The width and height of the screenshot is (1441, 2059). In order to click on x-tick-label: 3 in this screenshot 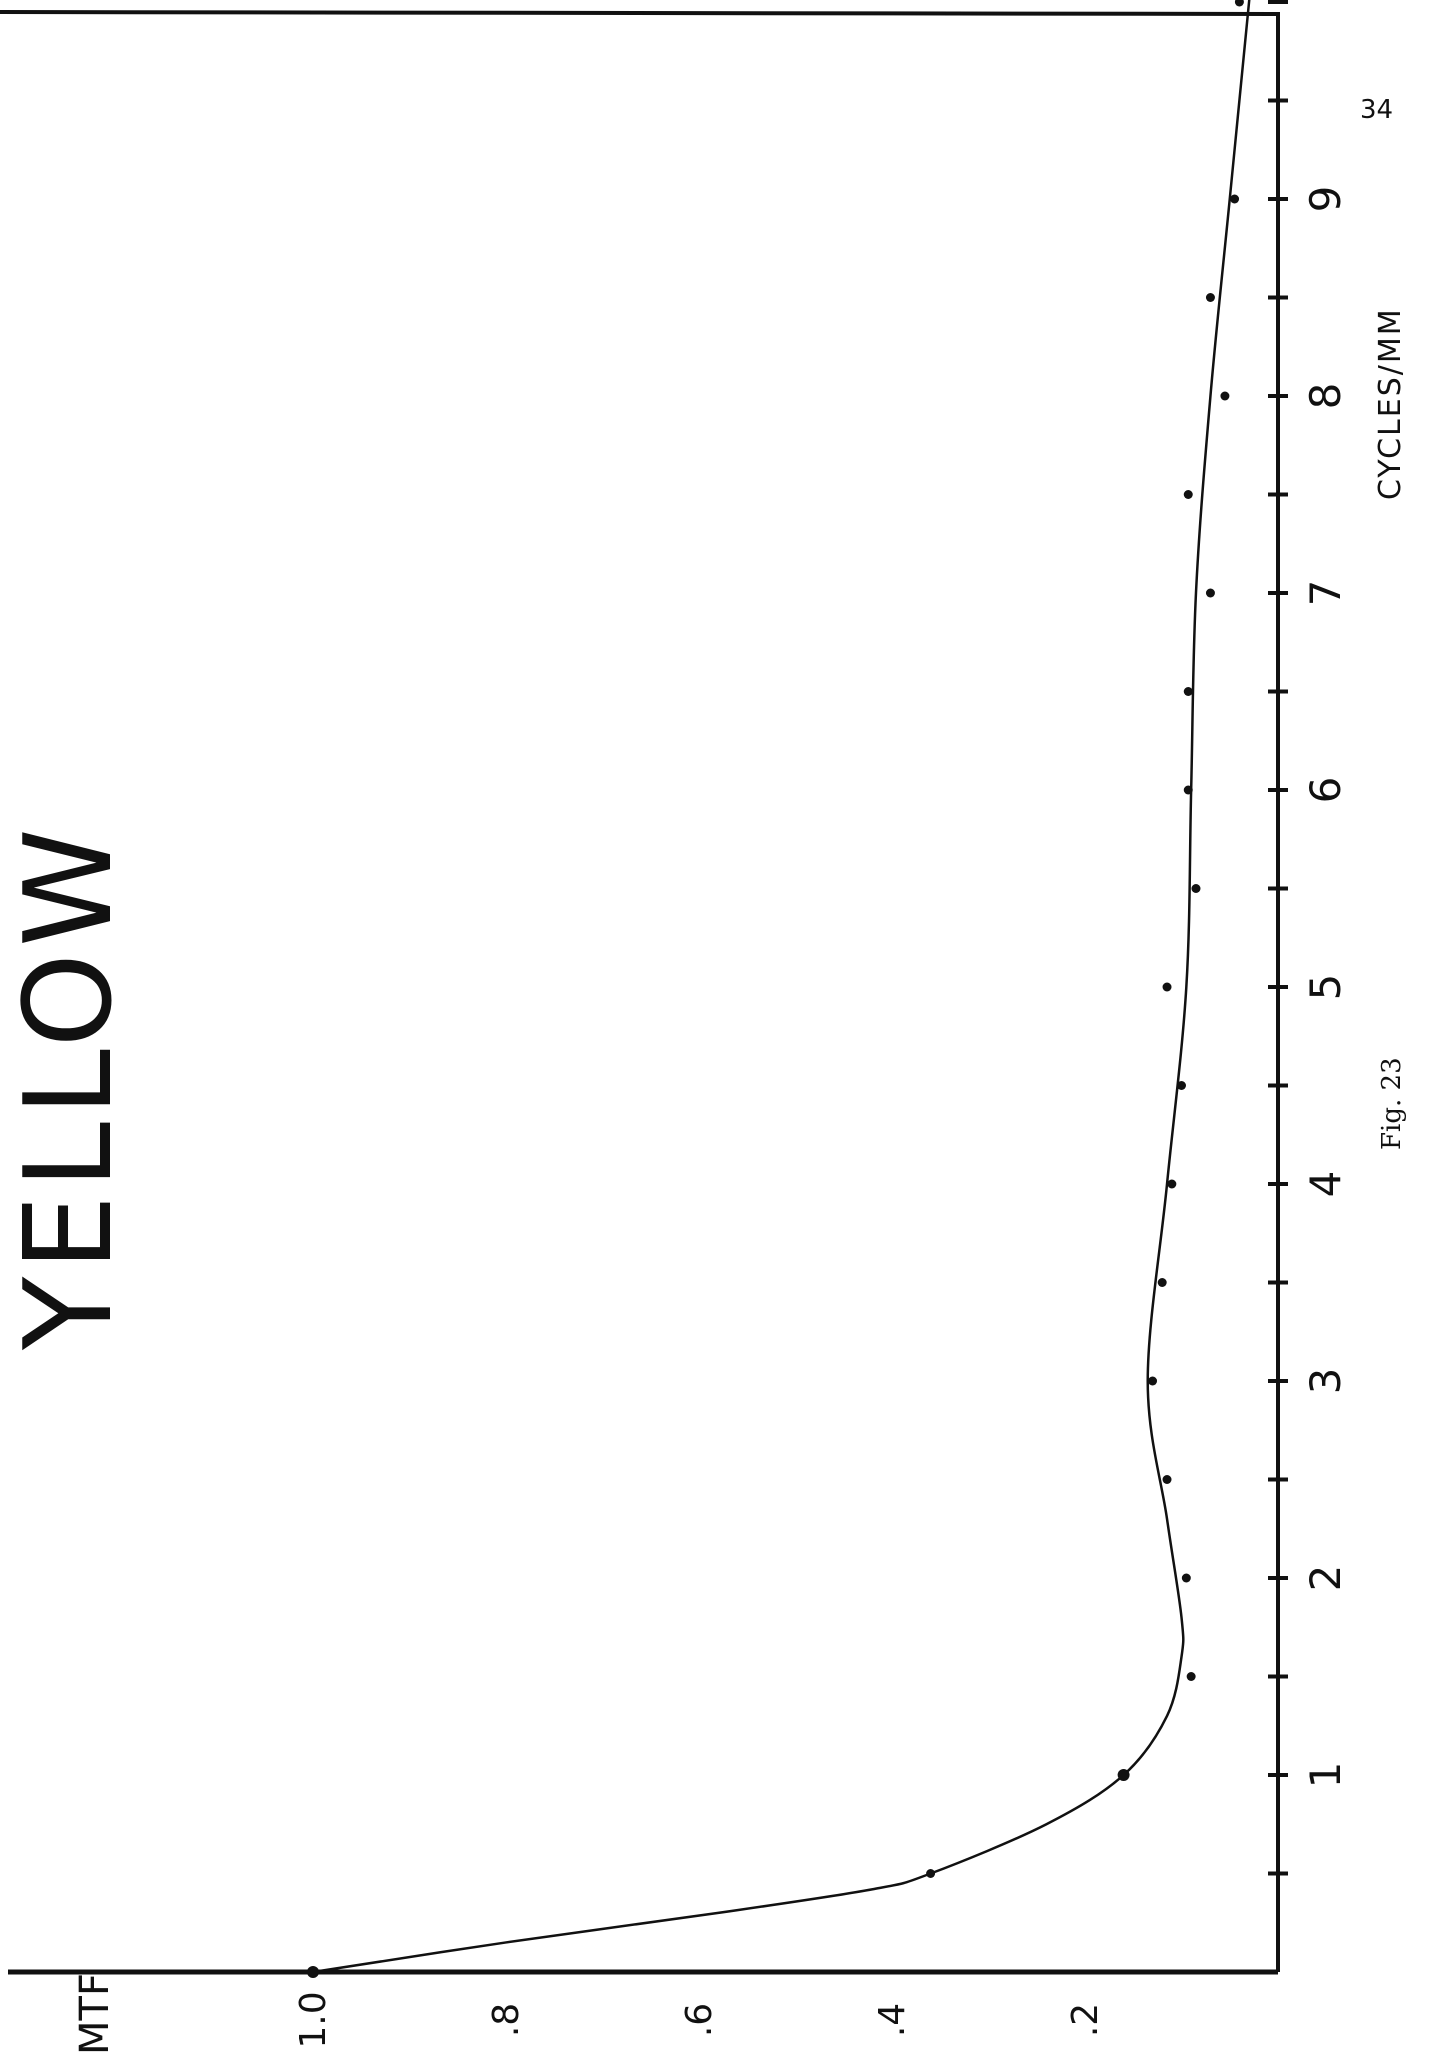, I will do `click(1325, 1381)`.